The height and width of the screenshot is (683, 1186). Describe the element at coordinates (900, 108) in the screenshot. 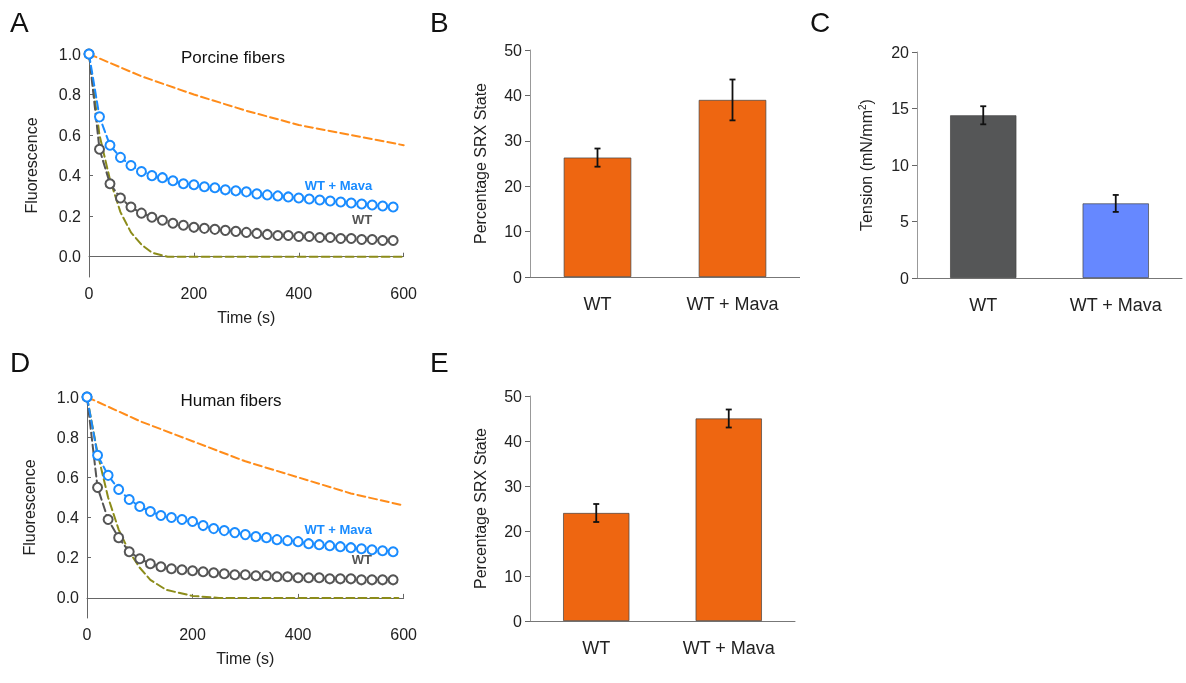

I see `y-tick-label: 15` at that location.